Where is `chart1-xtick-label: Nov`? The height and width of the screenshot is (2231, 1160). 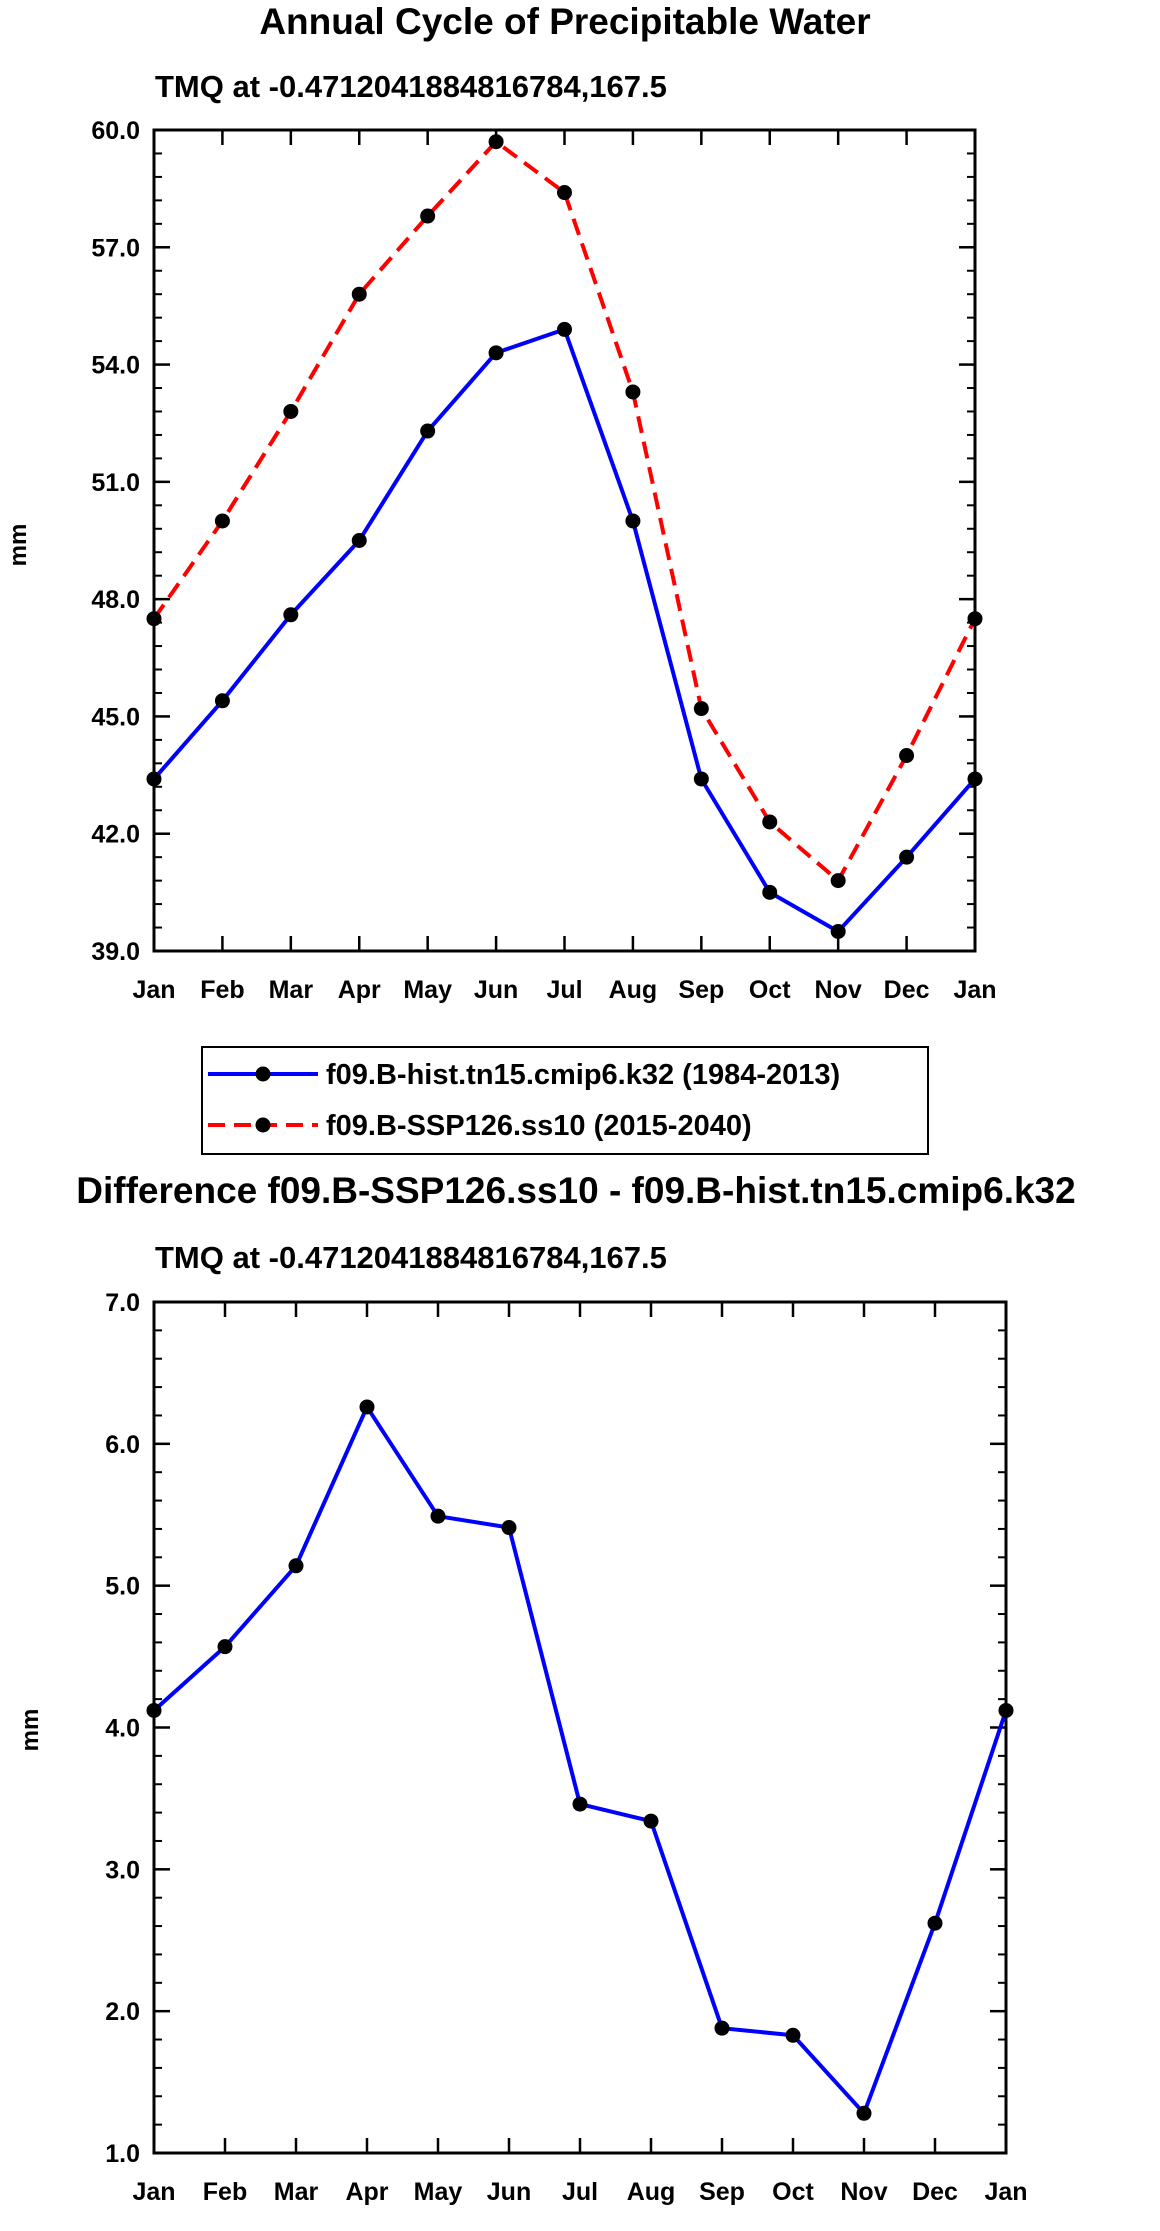 chart1-xtick-label: Nov is located at coordinates (838, 990).